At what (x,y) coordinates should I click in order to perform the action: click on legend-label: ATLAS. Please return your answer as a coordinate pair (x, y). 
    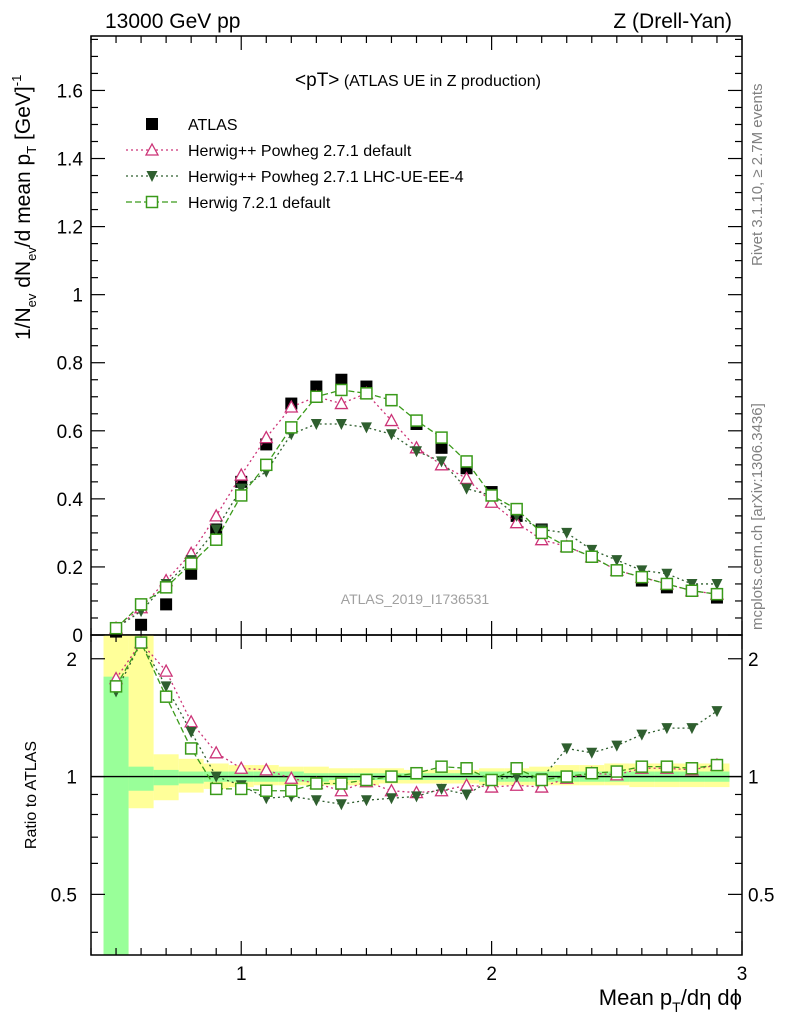
    Looking at the image, I should click on (213, 125).